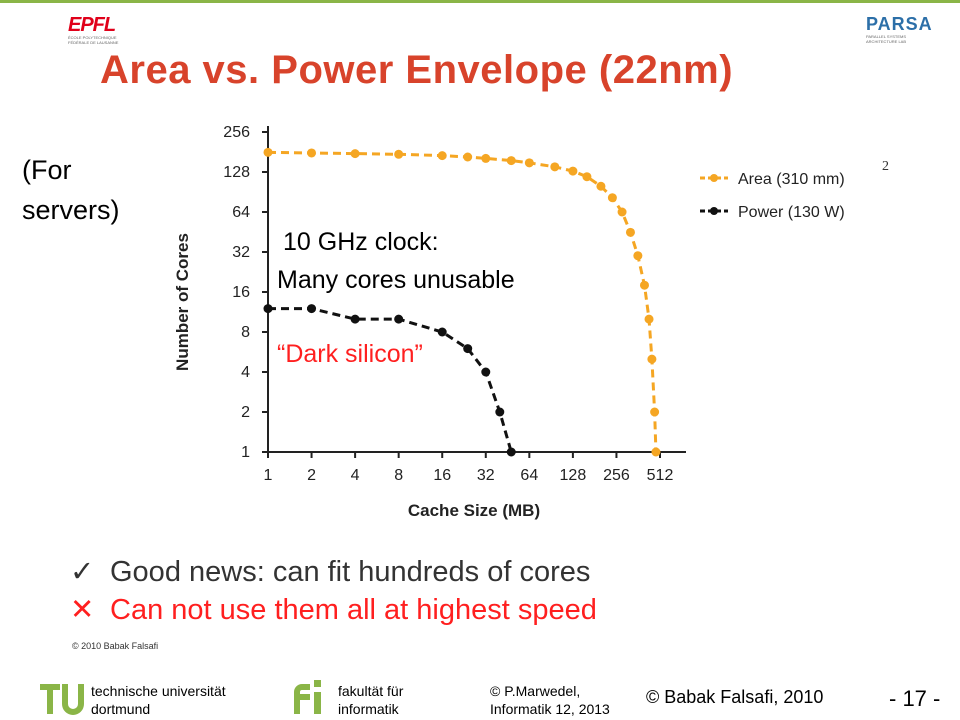  What do you see at coordinates (82, 572) in the screenshot?
I see `check-icon: ✓` at bounding box center [82, 572].